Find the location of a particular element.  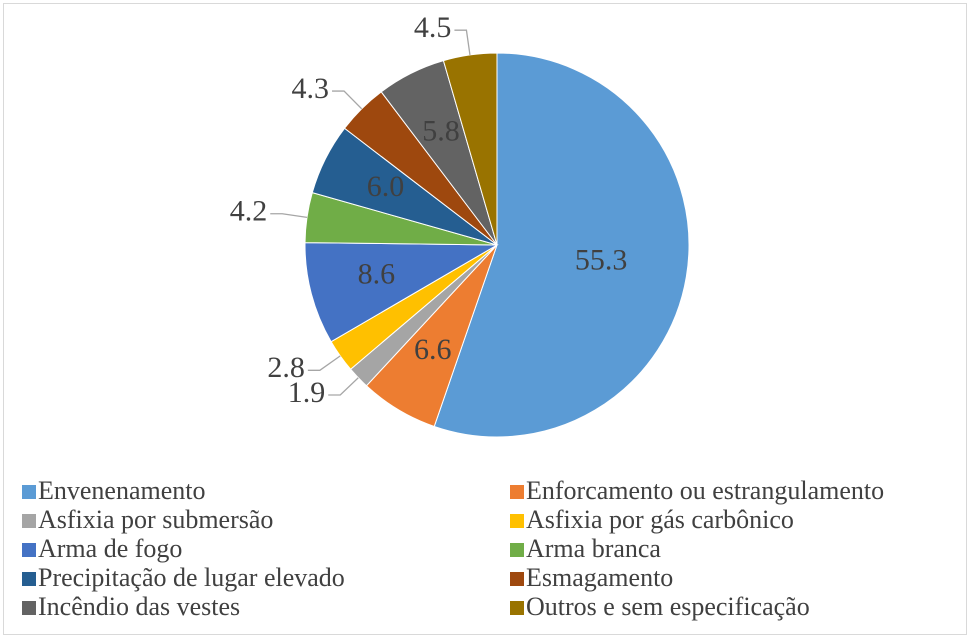

data-label: 6.6 is located at coordinates (433, 349).